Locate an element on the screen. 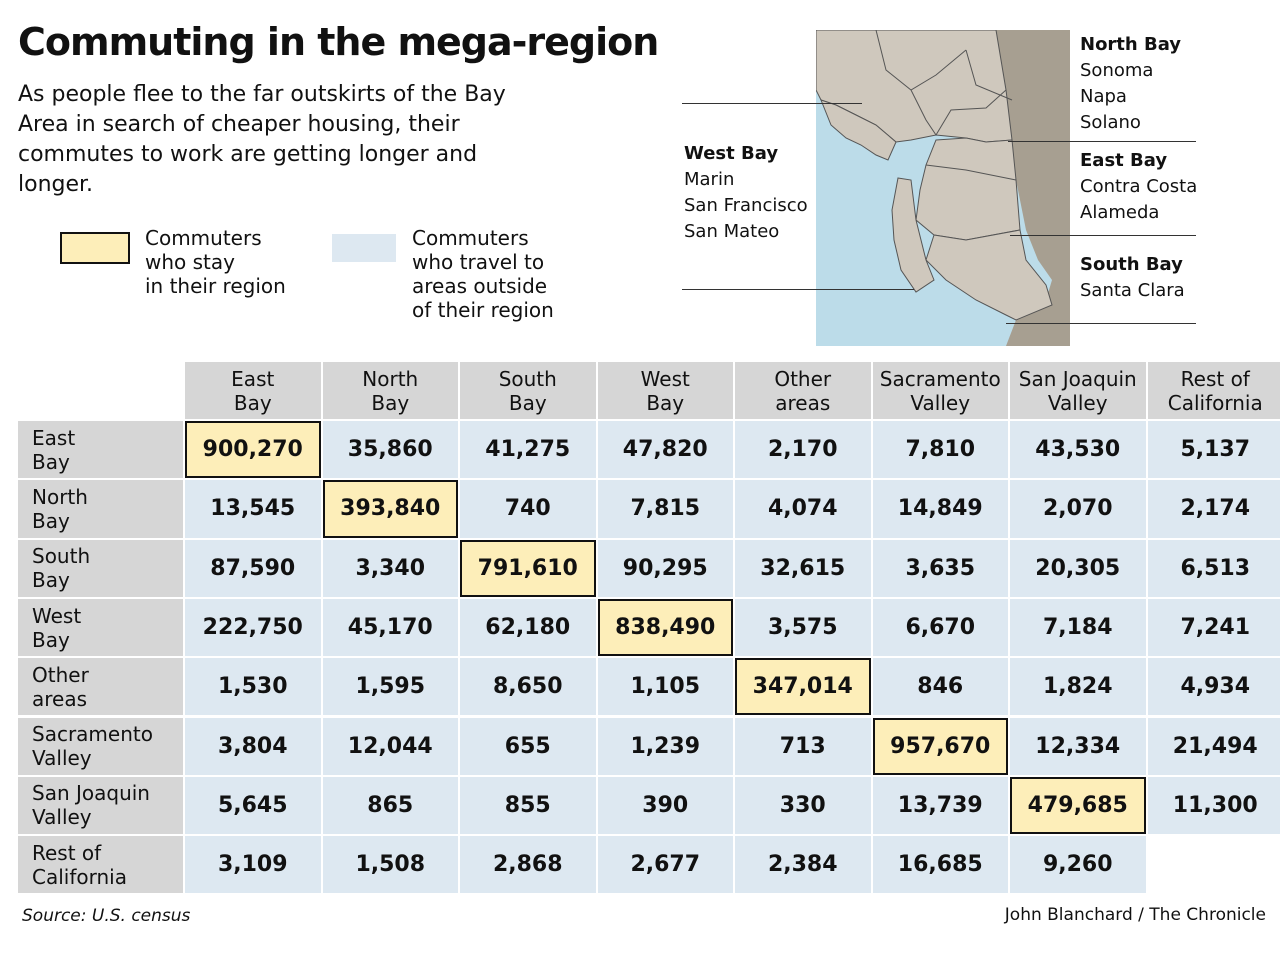 This screenshot has height=958, width=1280. table-cell-same-region: 900,270 is located at coordinates (253, 450).